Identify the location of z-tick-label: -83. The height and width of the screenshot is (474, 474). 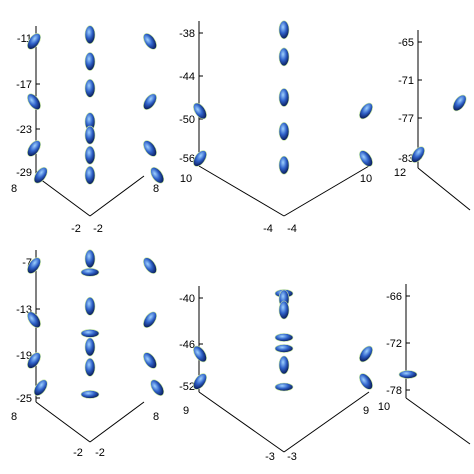
(406, 159).